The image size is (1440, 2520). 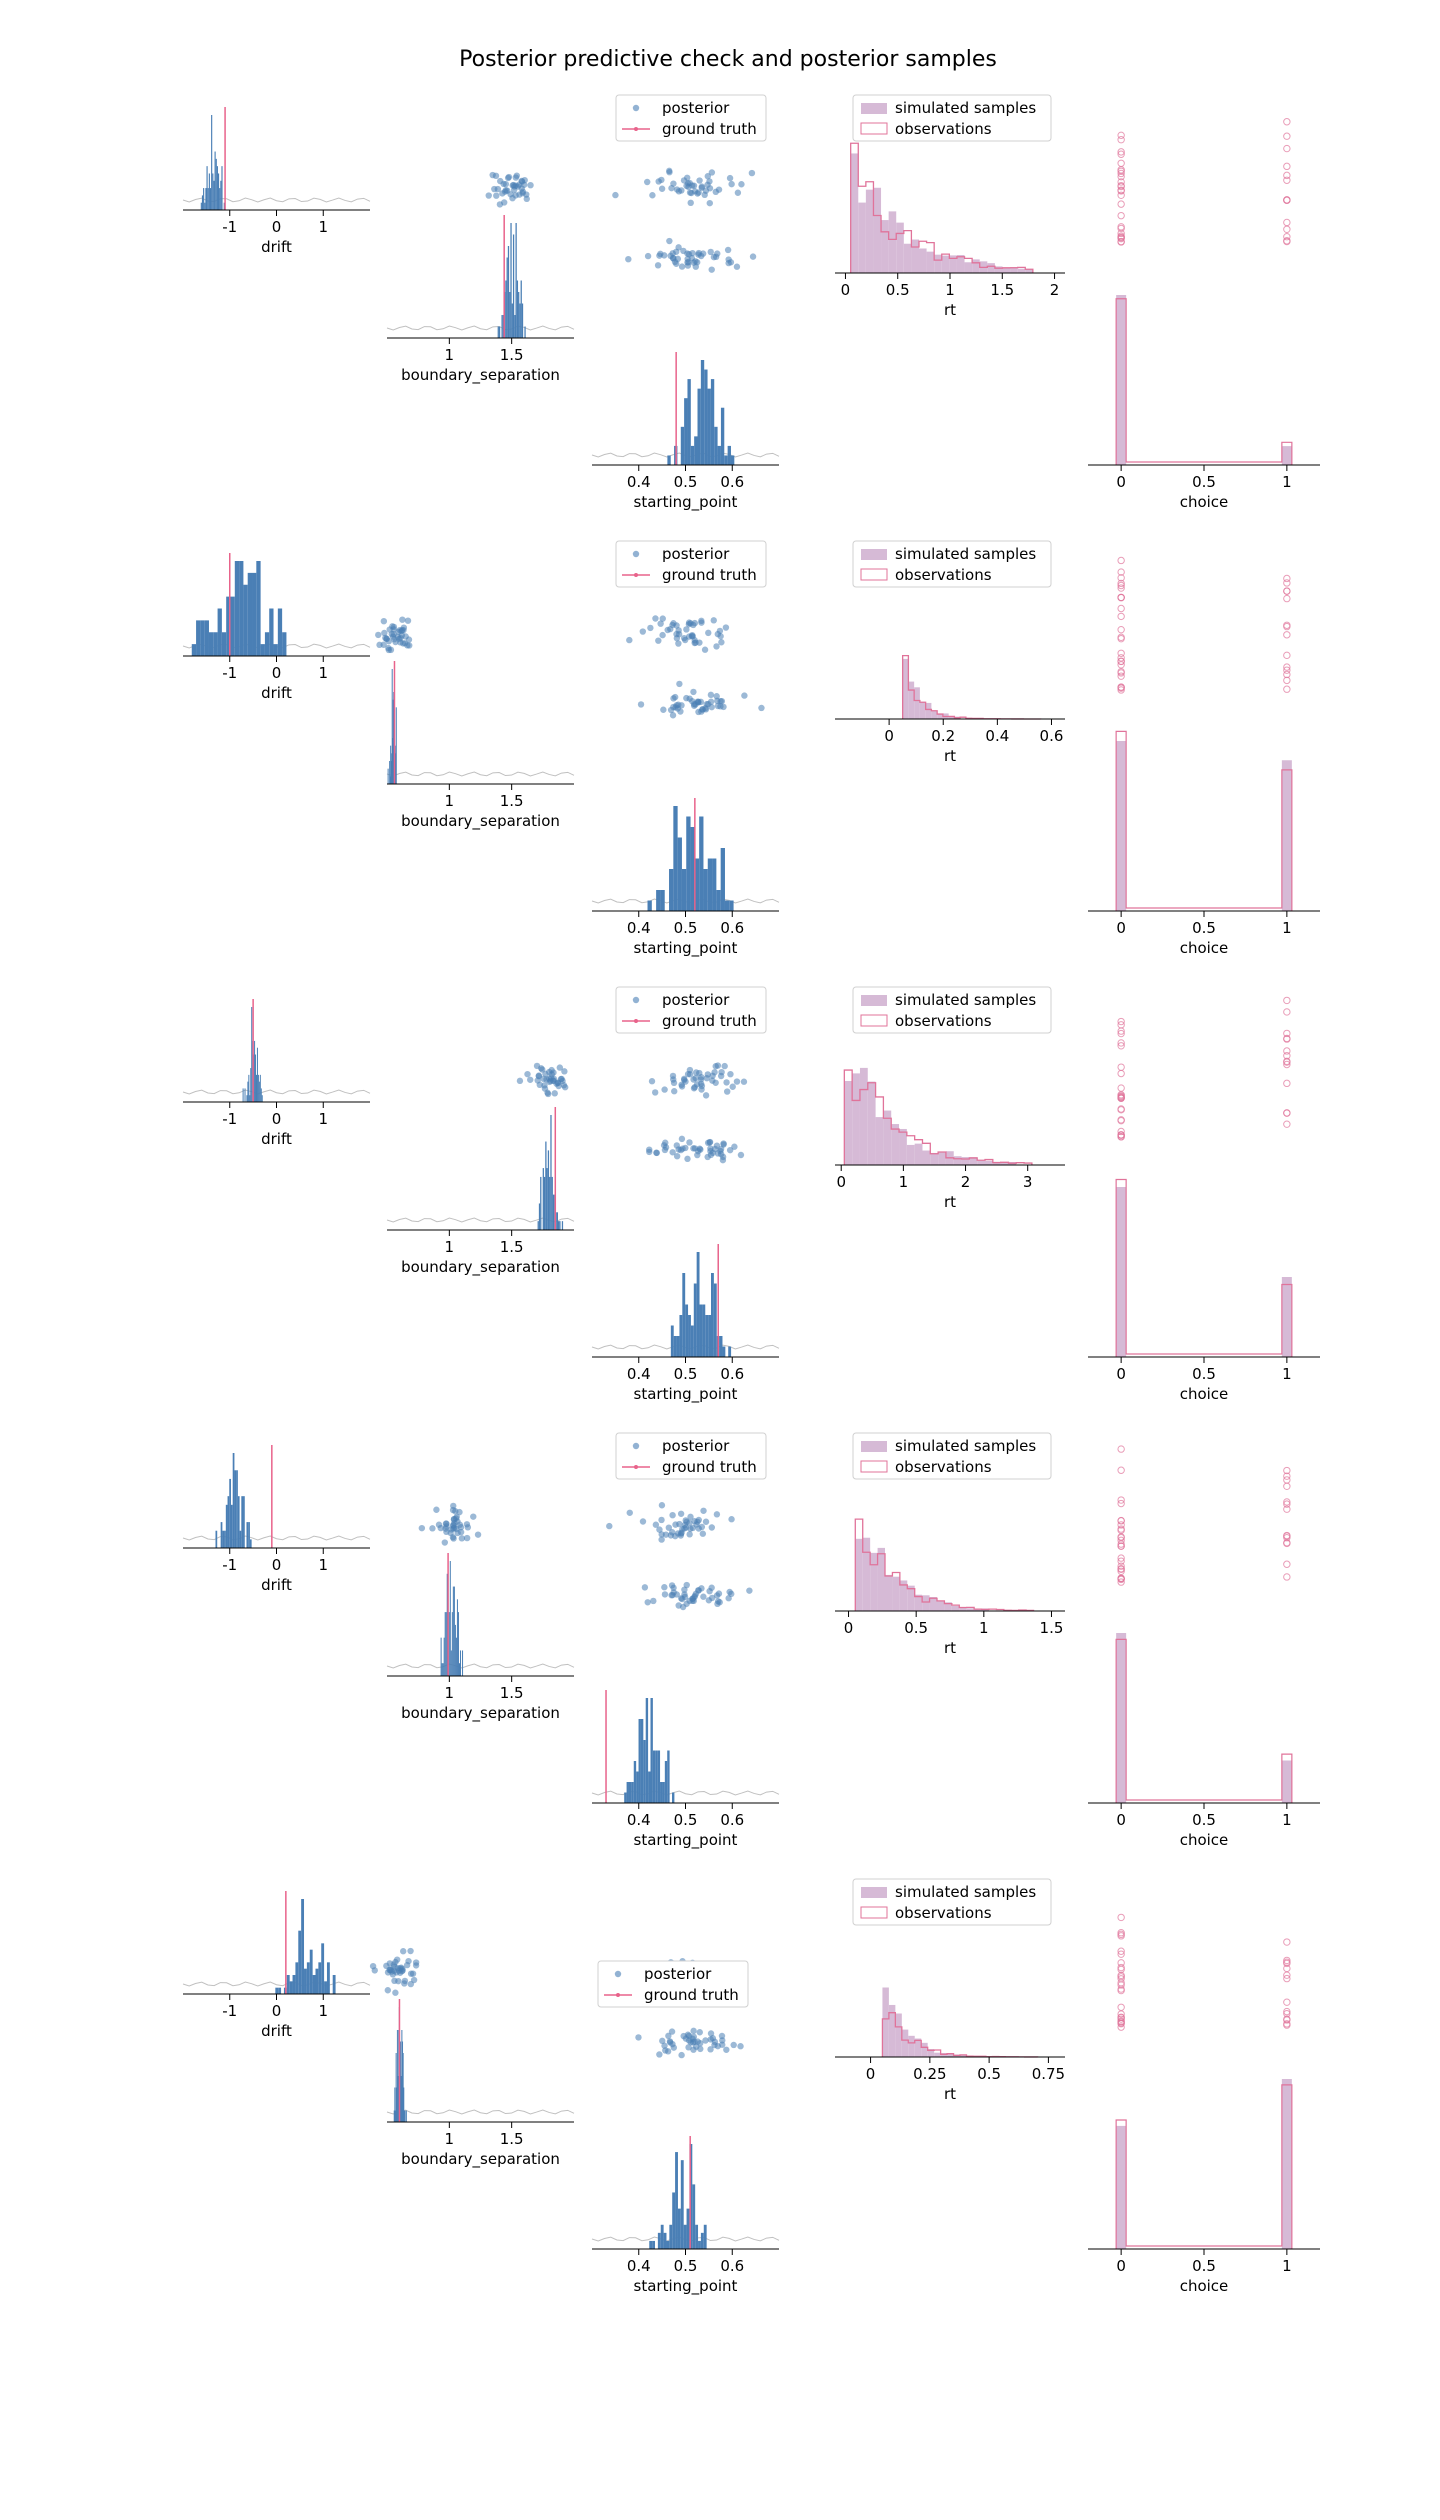 I want to click on row3-choice-rt-point, so click(x=1287, y=1064).